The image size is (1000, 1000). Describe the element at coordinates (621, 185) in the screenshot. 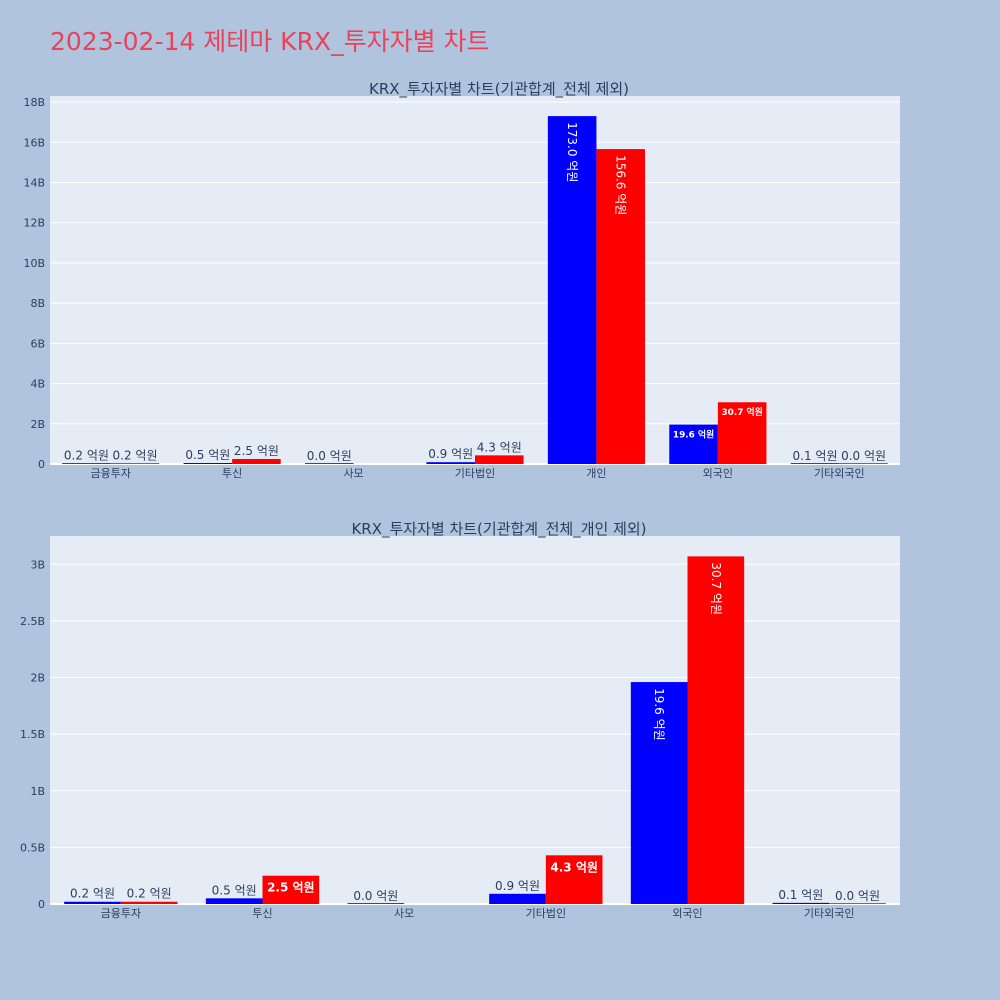

I see `data-label: 156.6 억원` at that location.